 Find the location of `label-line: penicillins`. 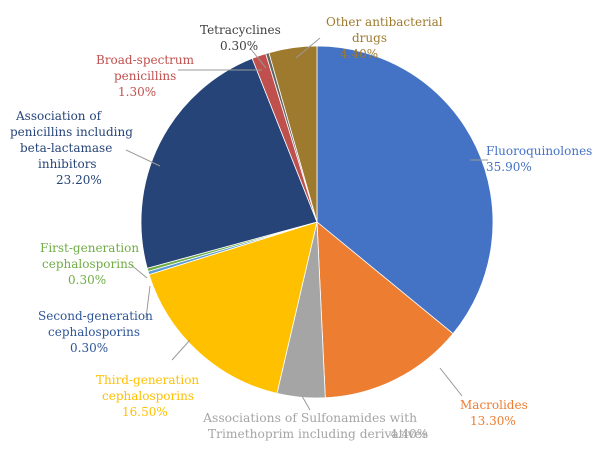

label-line: penicillins is located at coordinates (145, 76).